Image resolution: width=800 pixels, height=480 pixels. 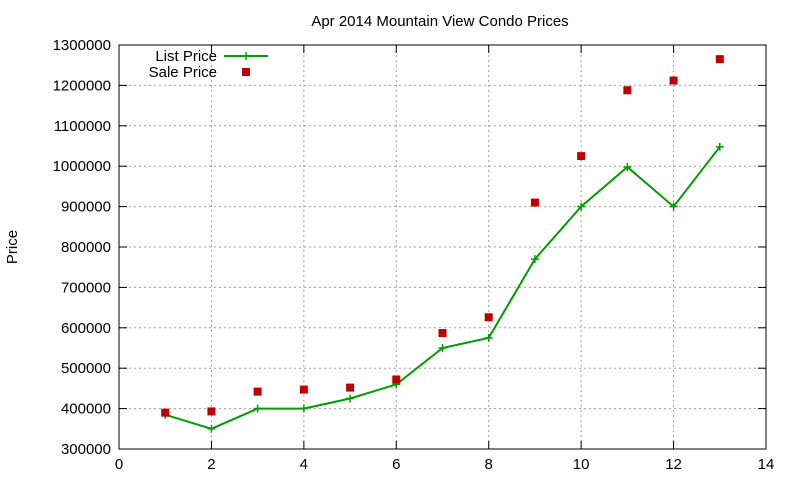 I want to click on y-tick-label: 1100000, so click(x=82, y=126).